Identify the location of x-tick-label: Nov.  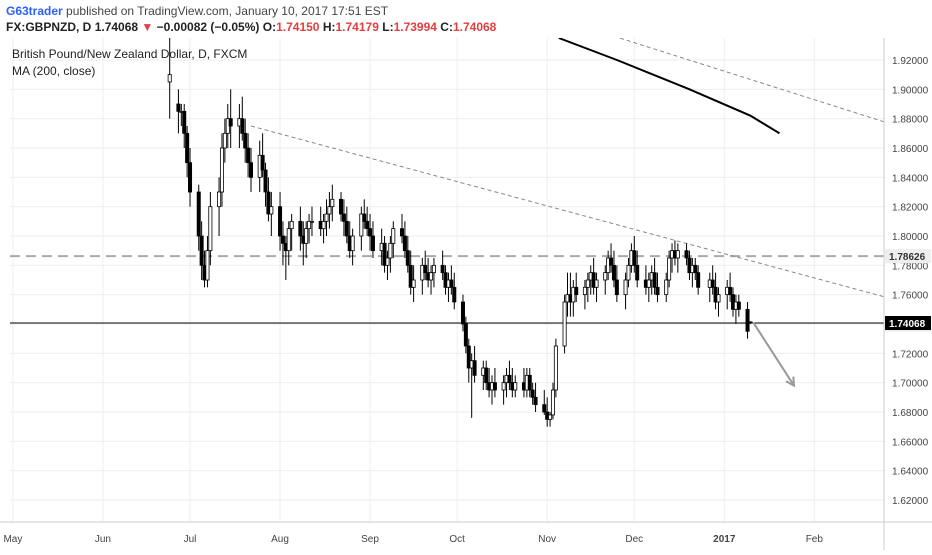
(547, 539).